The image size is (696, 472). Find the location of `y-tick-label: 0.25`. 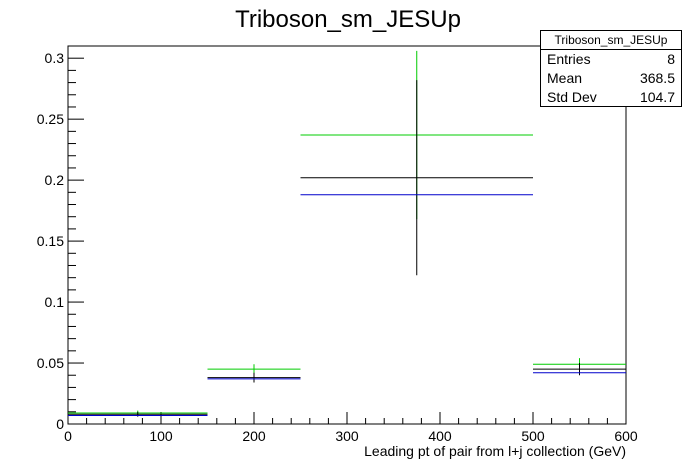

y-tick-label: 0.25 is located at coordinates (50, 119).